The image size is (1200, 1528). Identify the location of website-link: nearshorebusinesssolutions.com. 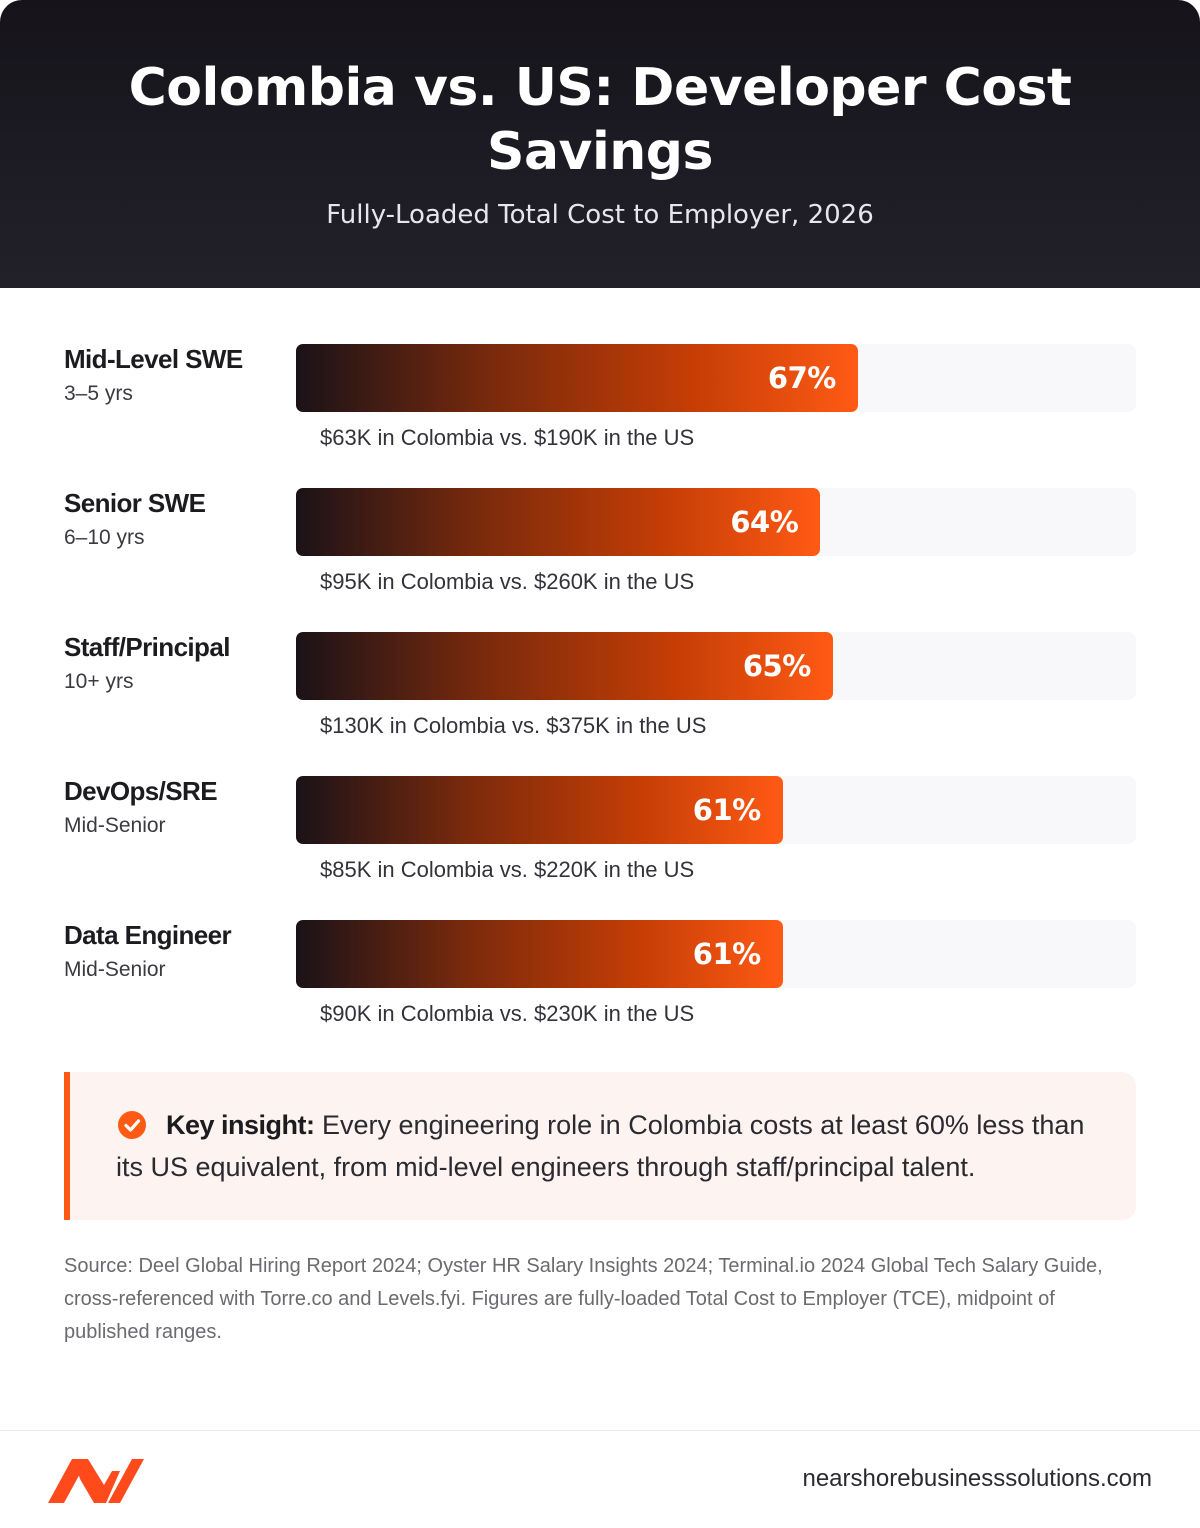
(977, 1478).